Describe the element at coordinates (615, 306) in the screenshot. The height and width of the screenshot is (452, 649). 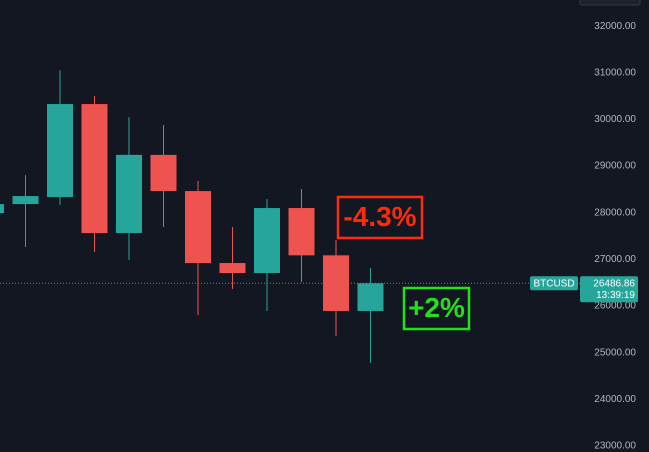
I see `y-tick-label: 26000.00` at that location.